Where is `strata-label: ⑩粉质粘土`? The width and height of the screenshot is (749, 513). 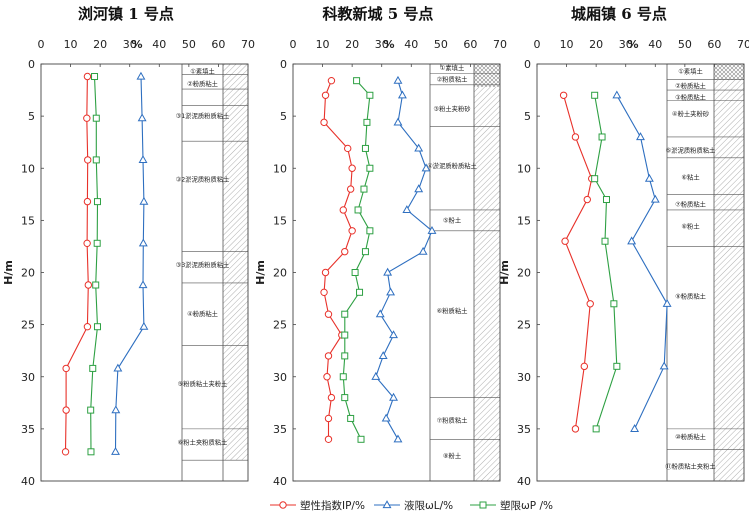
strata-label: ⑩粉质粘土 is located at coordinates (690, 436).